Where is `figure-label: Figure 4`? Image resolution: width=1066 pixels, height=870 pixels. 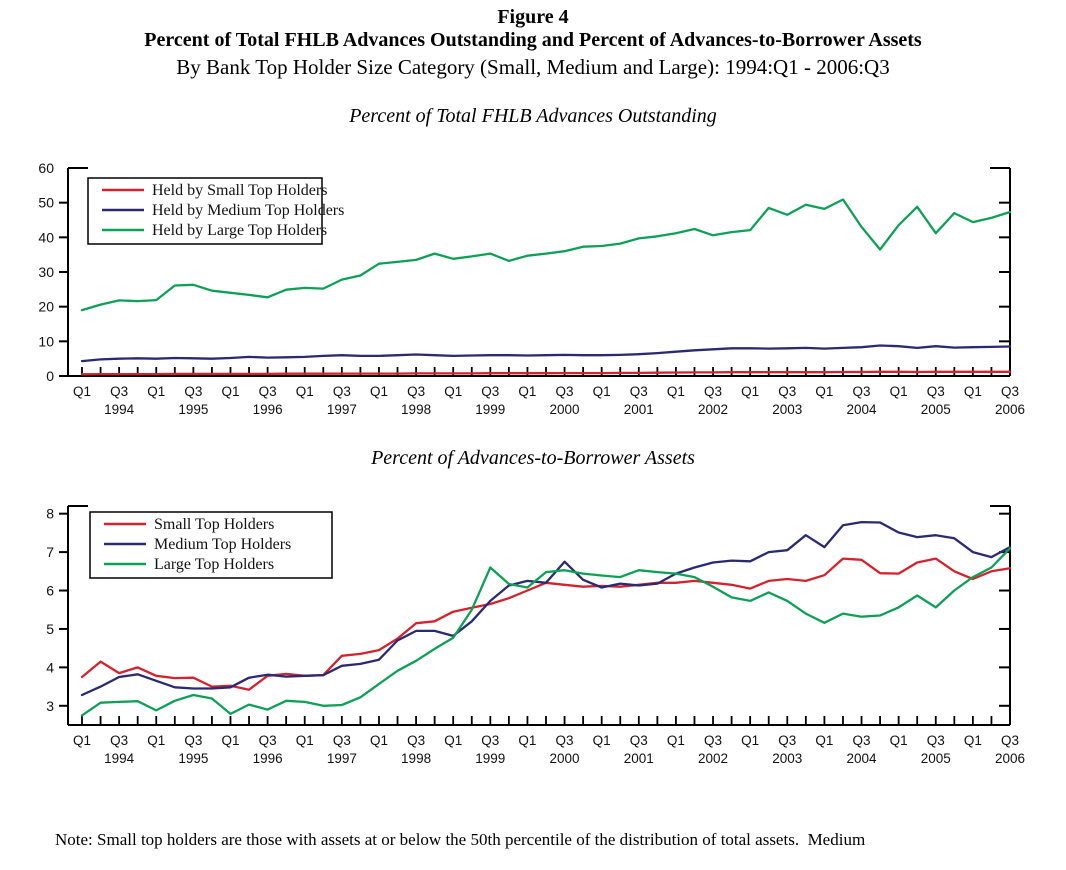 figure-label: Figure 4 is located at coordinates (533, 17).